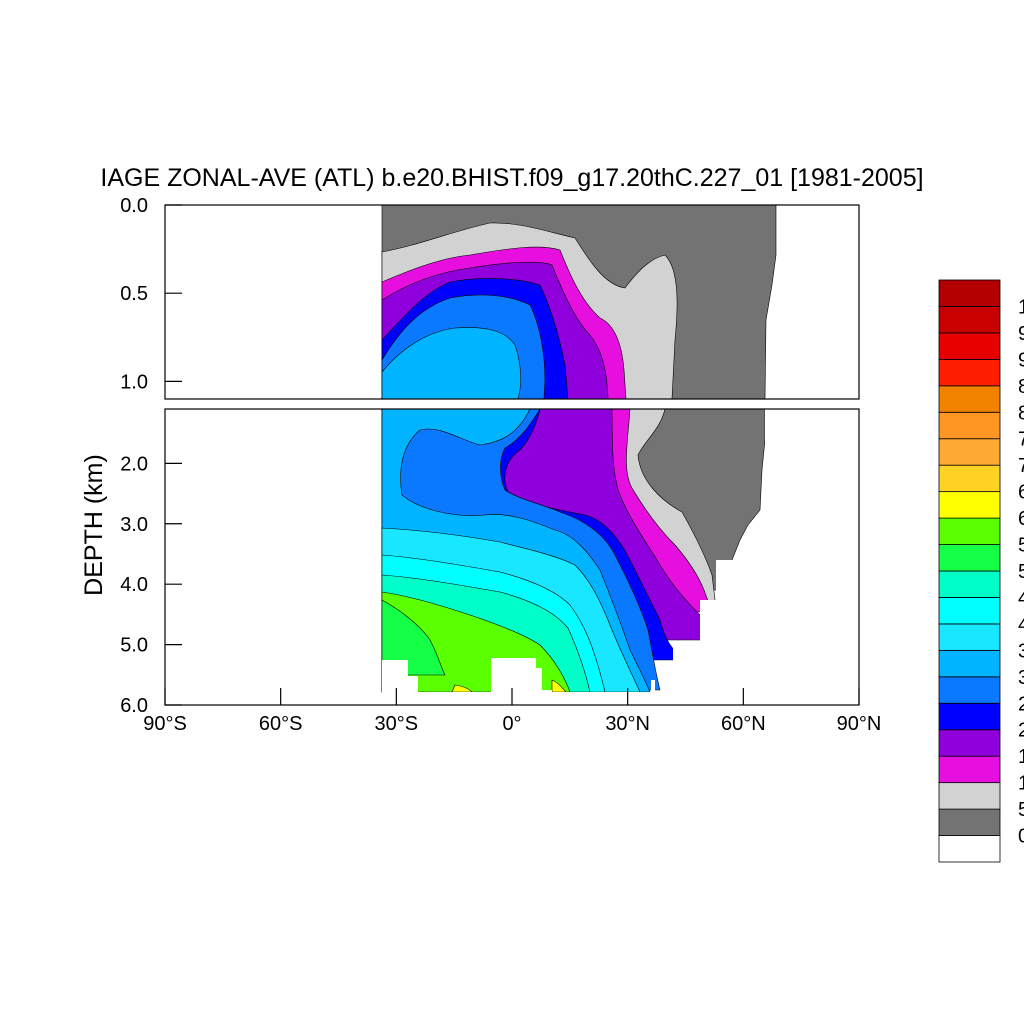 Image resolution: width=1024 pixels, height=1024 pixels. Describe the element at coordinates (151, 456) in the screenshot. I see `y-axis: 0.0 0.5 1.0 2.0 3.0 4.0 5.0 6.0` at that location.